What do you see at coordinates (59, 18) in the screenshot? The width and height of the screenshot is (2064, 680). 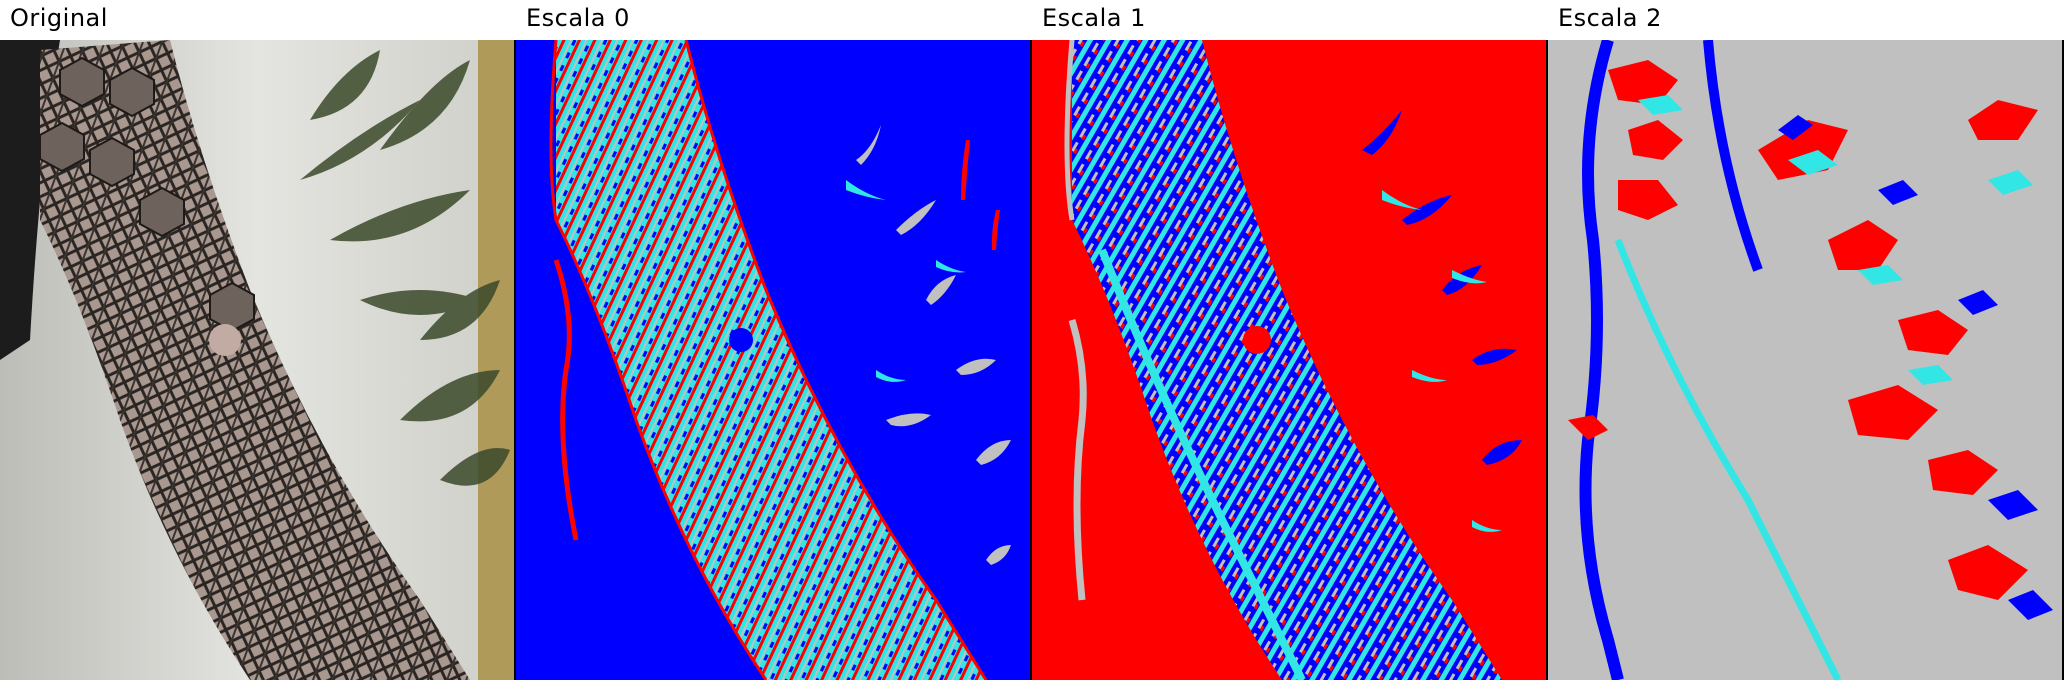 I see `panel-title: Original` at bounding box center [59, 18].